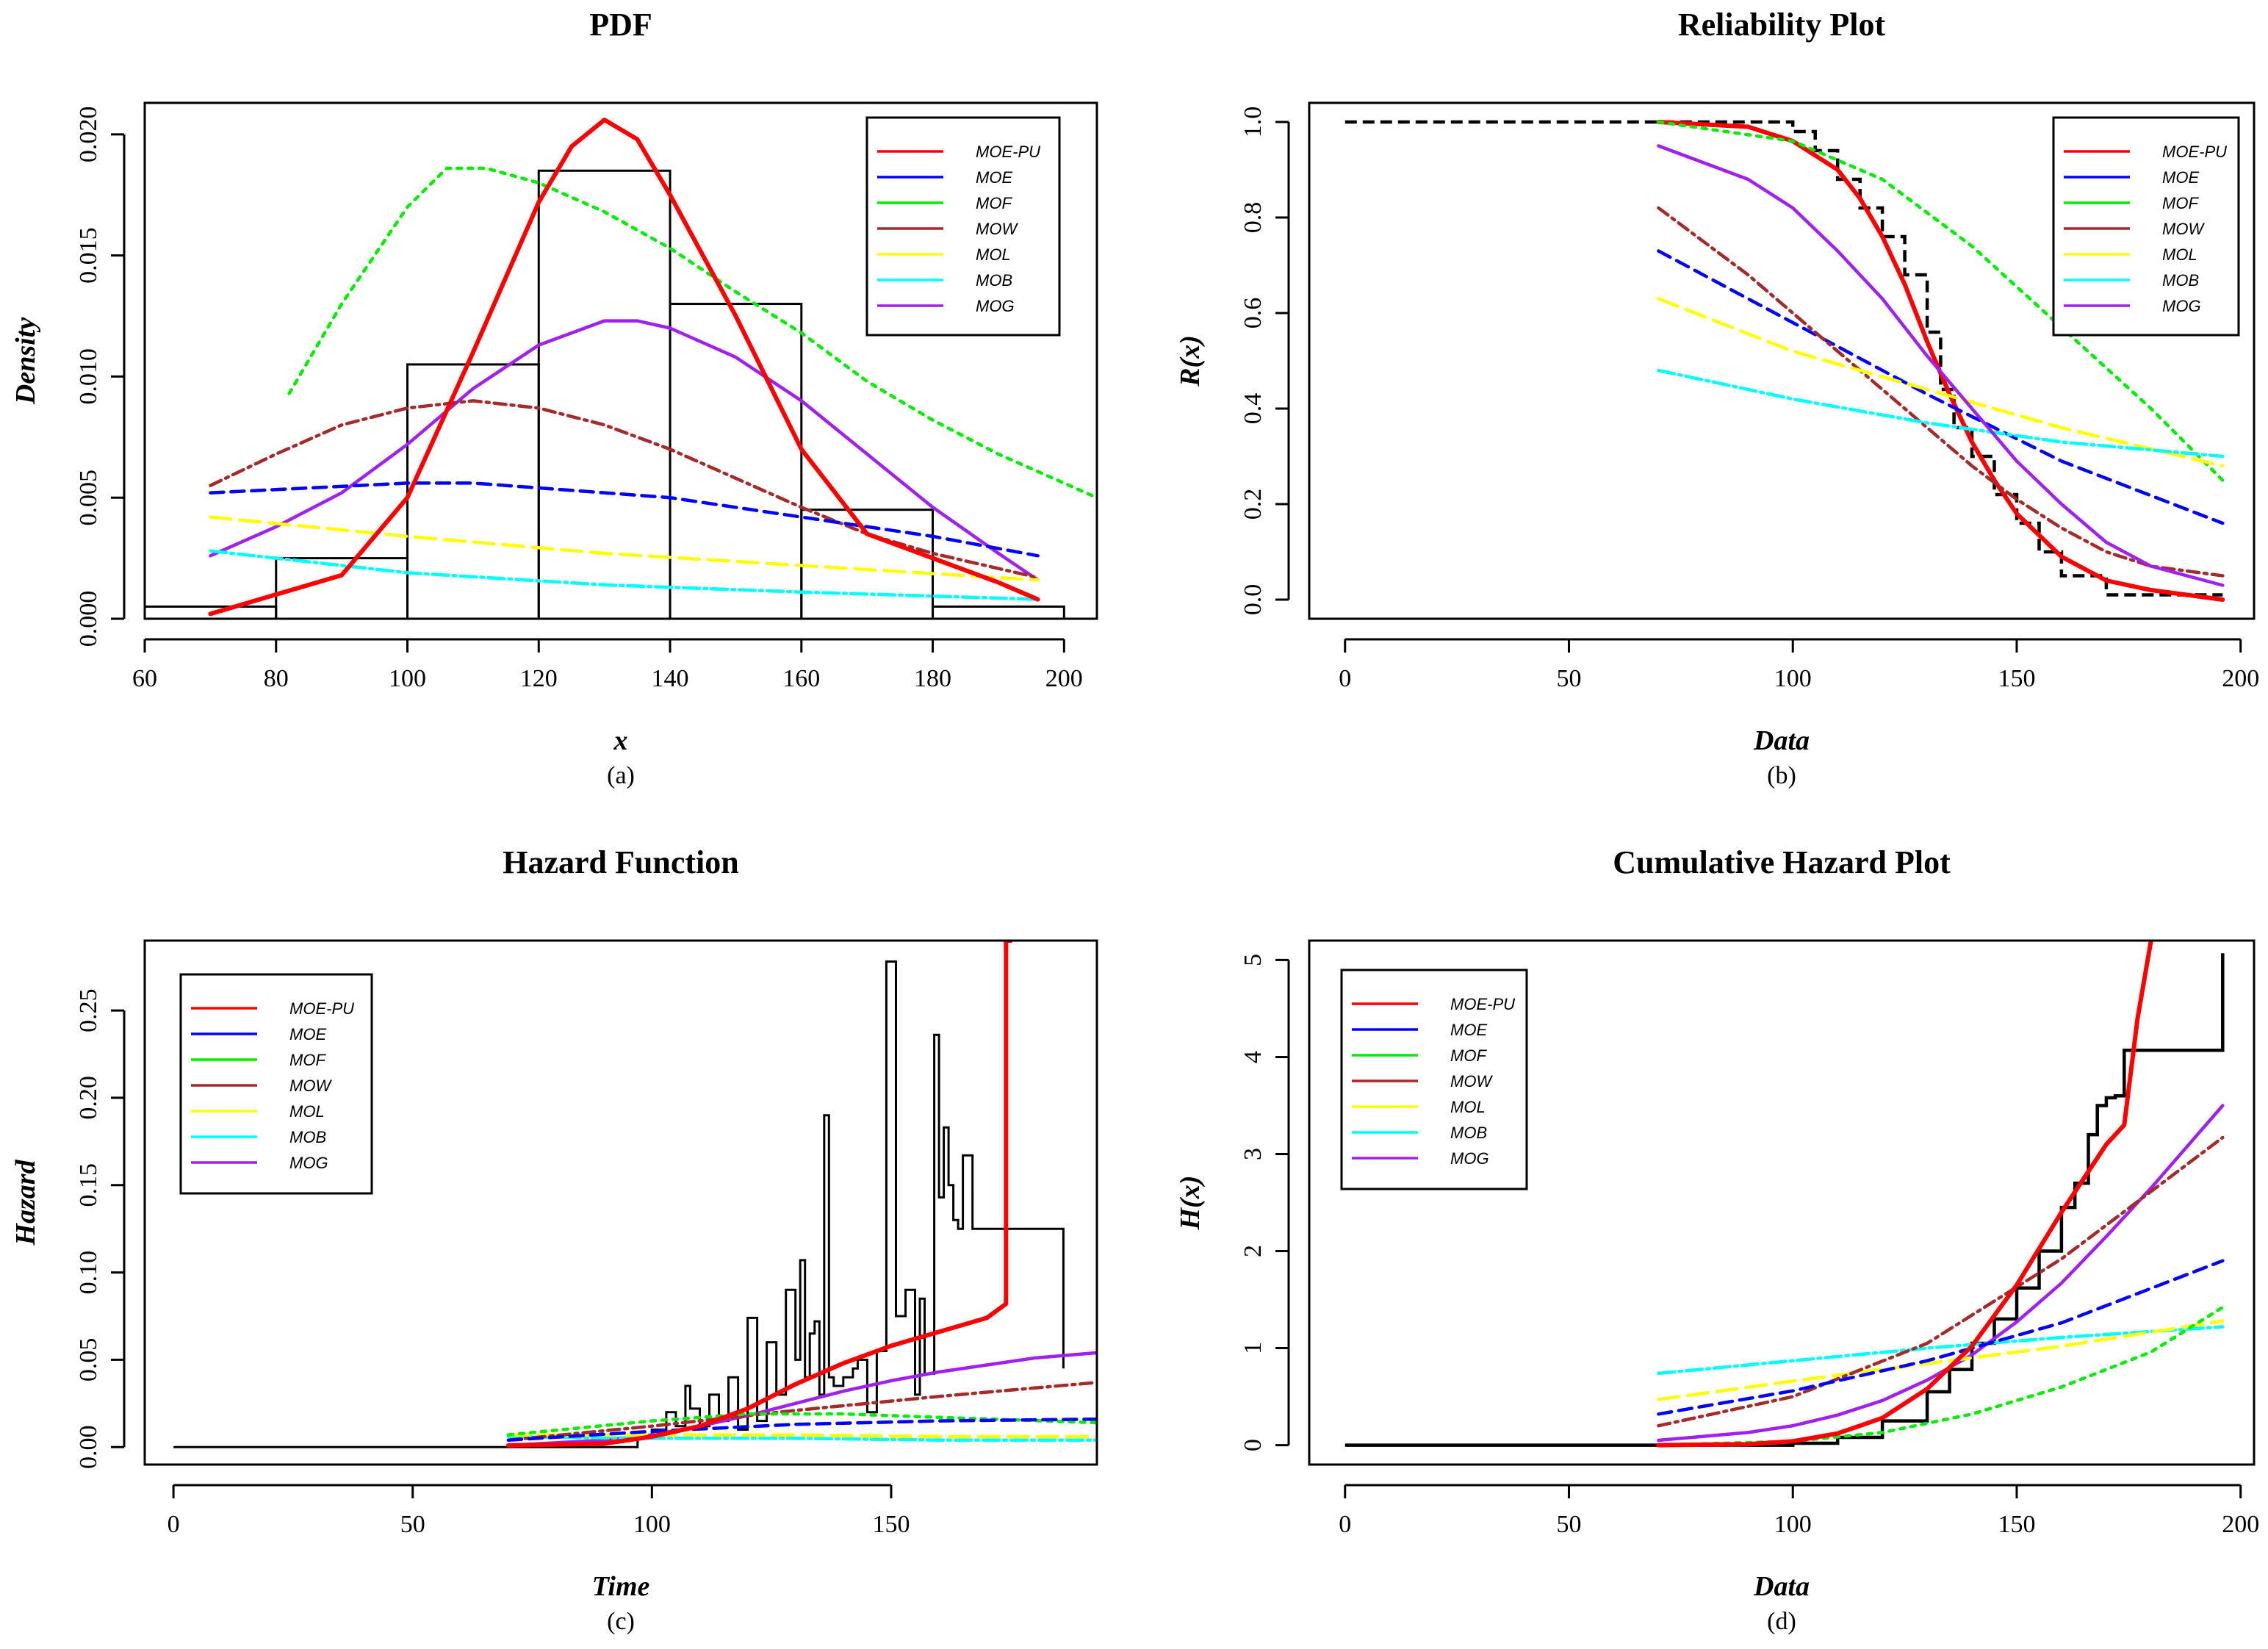  What do you see at coordinates (89, 1185) in the screenshot?
I see `y-tick-label: 0.15` at bounding box center [89, 1185].